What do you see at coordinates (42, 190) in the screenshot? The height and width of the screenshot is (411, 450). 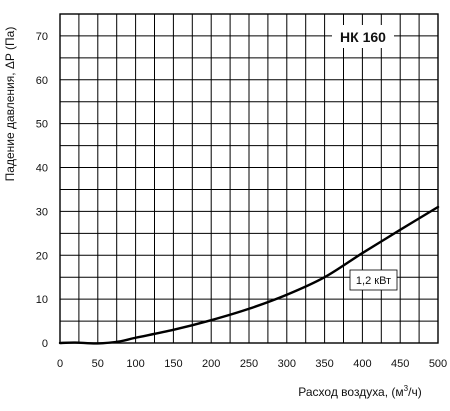 I see `y-axis-ticks: 0 10 20 30 40 50 60 70` at bounding box center [42, 190].